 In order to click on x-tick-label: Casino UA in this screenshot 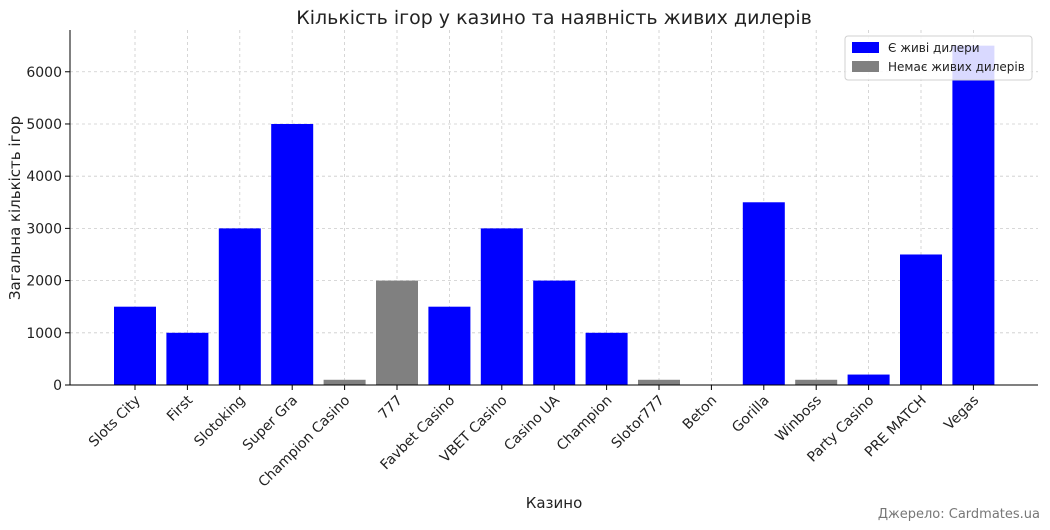, I will do `click(532, 423)`.